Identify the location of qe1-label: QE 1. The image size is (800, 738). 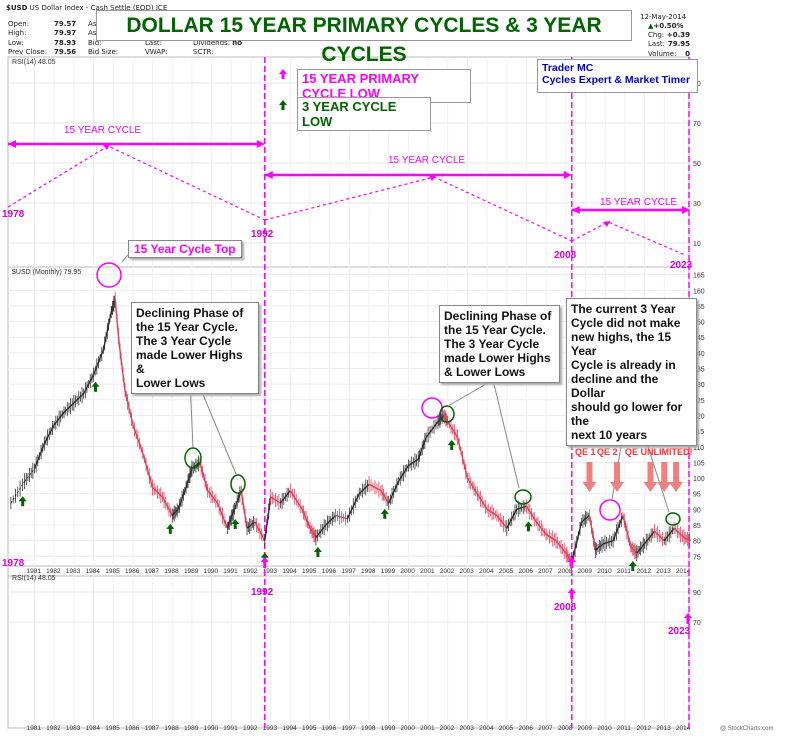
(585, 452).